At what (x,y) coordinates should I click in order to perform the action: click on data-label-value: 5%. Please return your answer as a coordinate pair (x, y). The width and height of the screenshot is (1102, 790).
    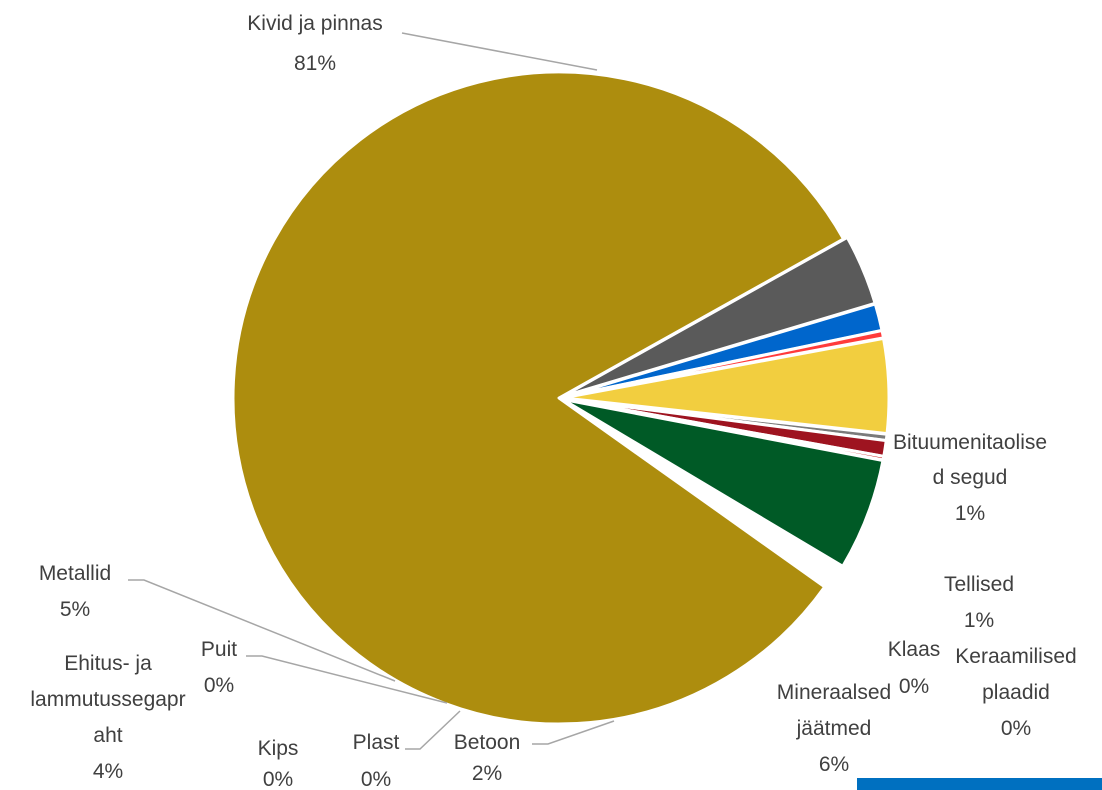
    Looking at the image, I should click on (75, 609).